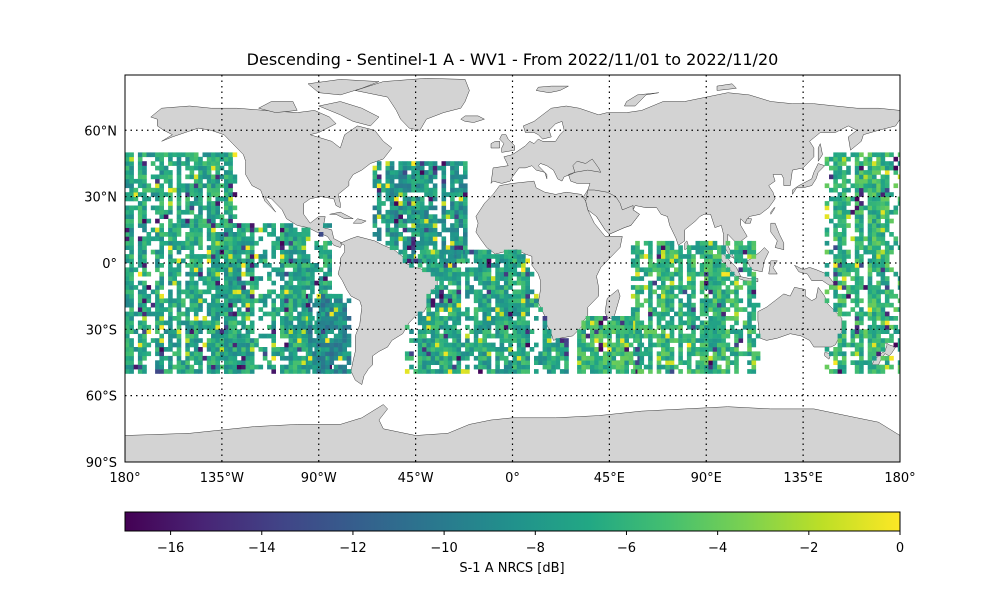 The height and width of the screenshot is (600, 1000). What do you see at coordinates (359, 221) in the screenshot?
I see `landmass-hispaniola` at bounding box center [359, 221].